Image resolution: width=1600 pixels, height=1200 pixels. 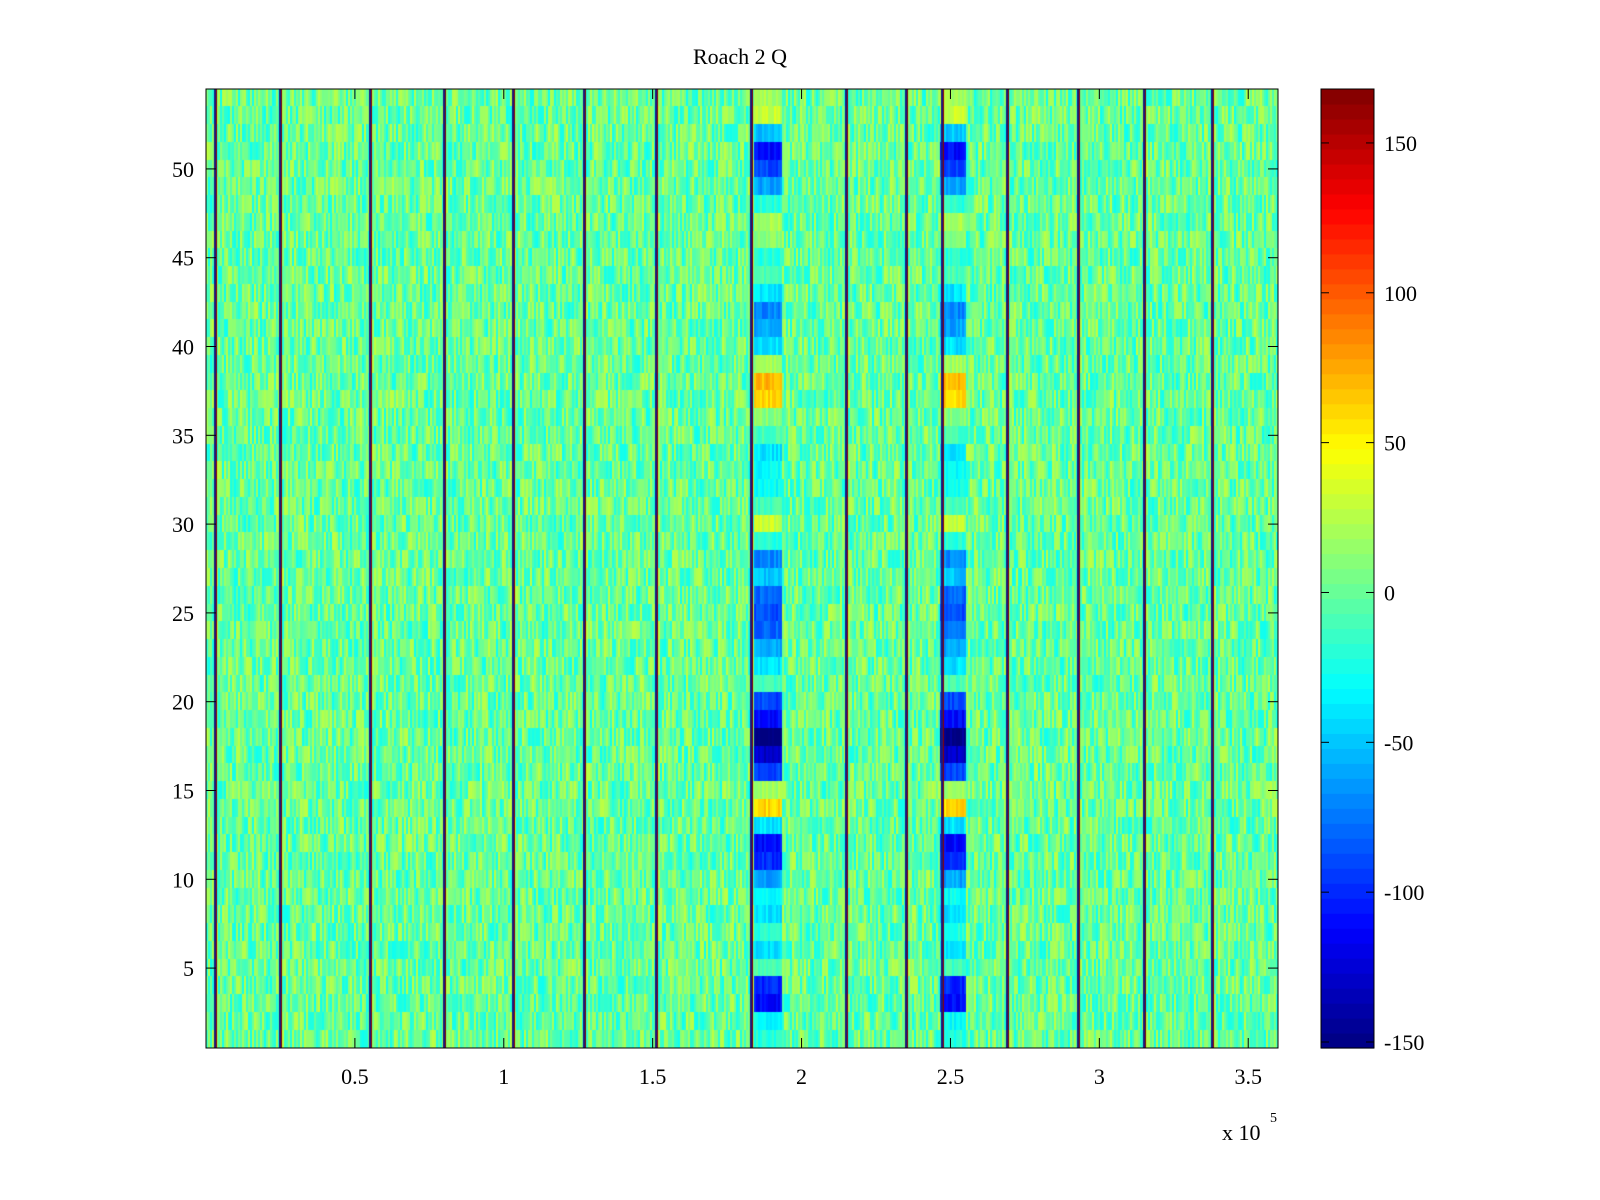 I want to click on x-tick-label: 3.5, so click(x=1248, y=1076).